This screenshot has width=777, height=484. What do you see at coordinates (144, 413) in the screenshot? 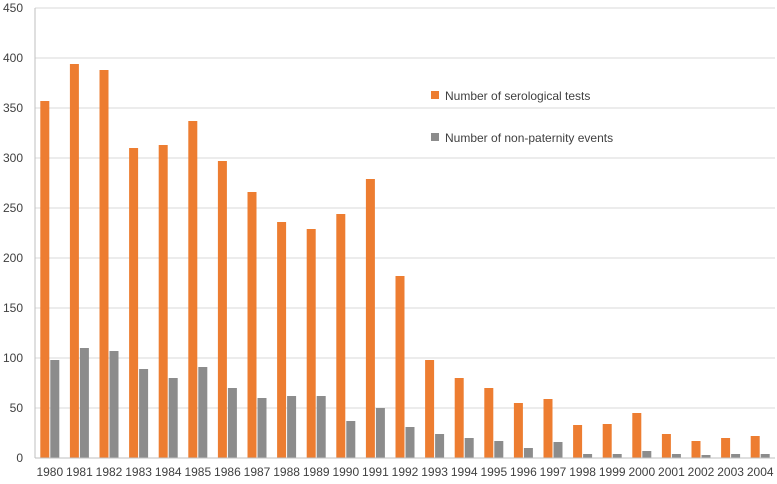
I see `non-paternity-events-bar-1983` at bounding box center [144, 413].